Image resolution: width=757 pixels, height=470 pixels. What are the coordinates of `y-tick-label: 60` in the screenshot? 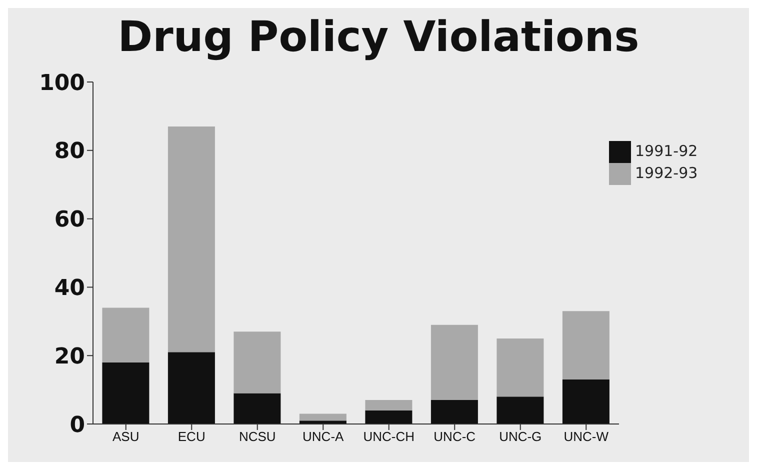 It's located at (69, 220).